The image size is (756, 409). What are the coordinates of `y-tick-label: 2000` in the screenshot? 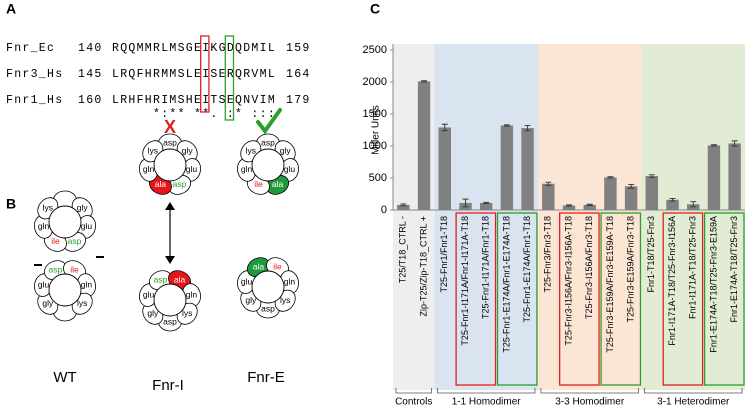 It's located at (375, 82).